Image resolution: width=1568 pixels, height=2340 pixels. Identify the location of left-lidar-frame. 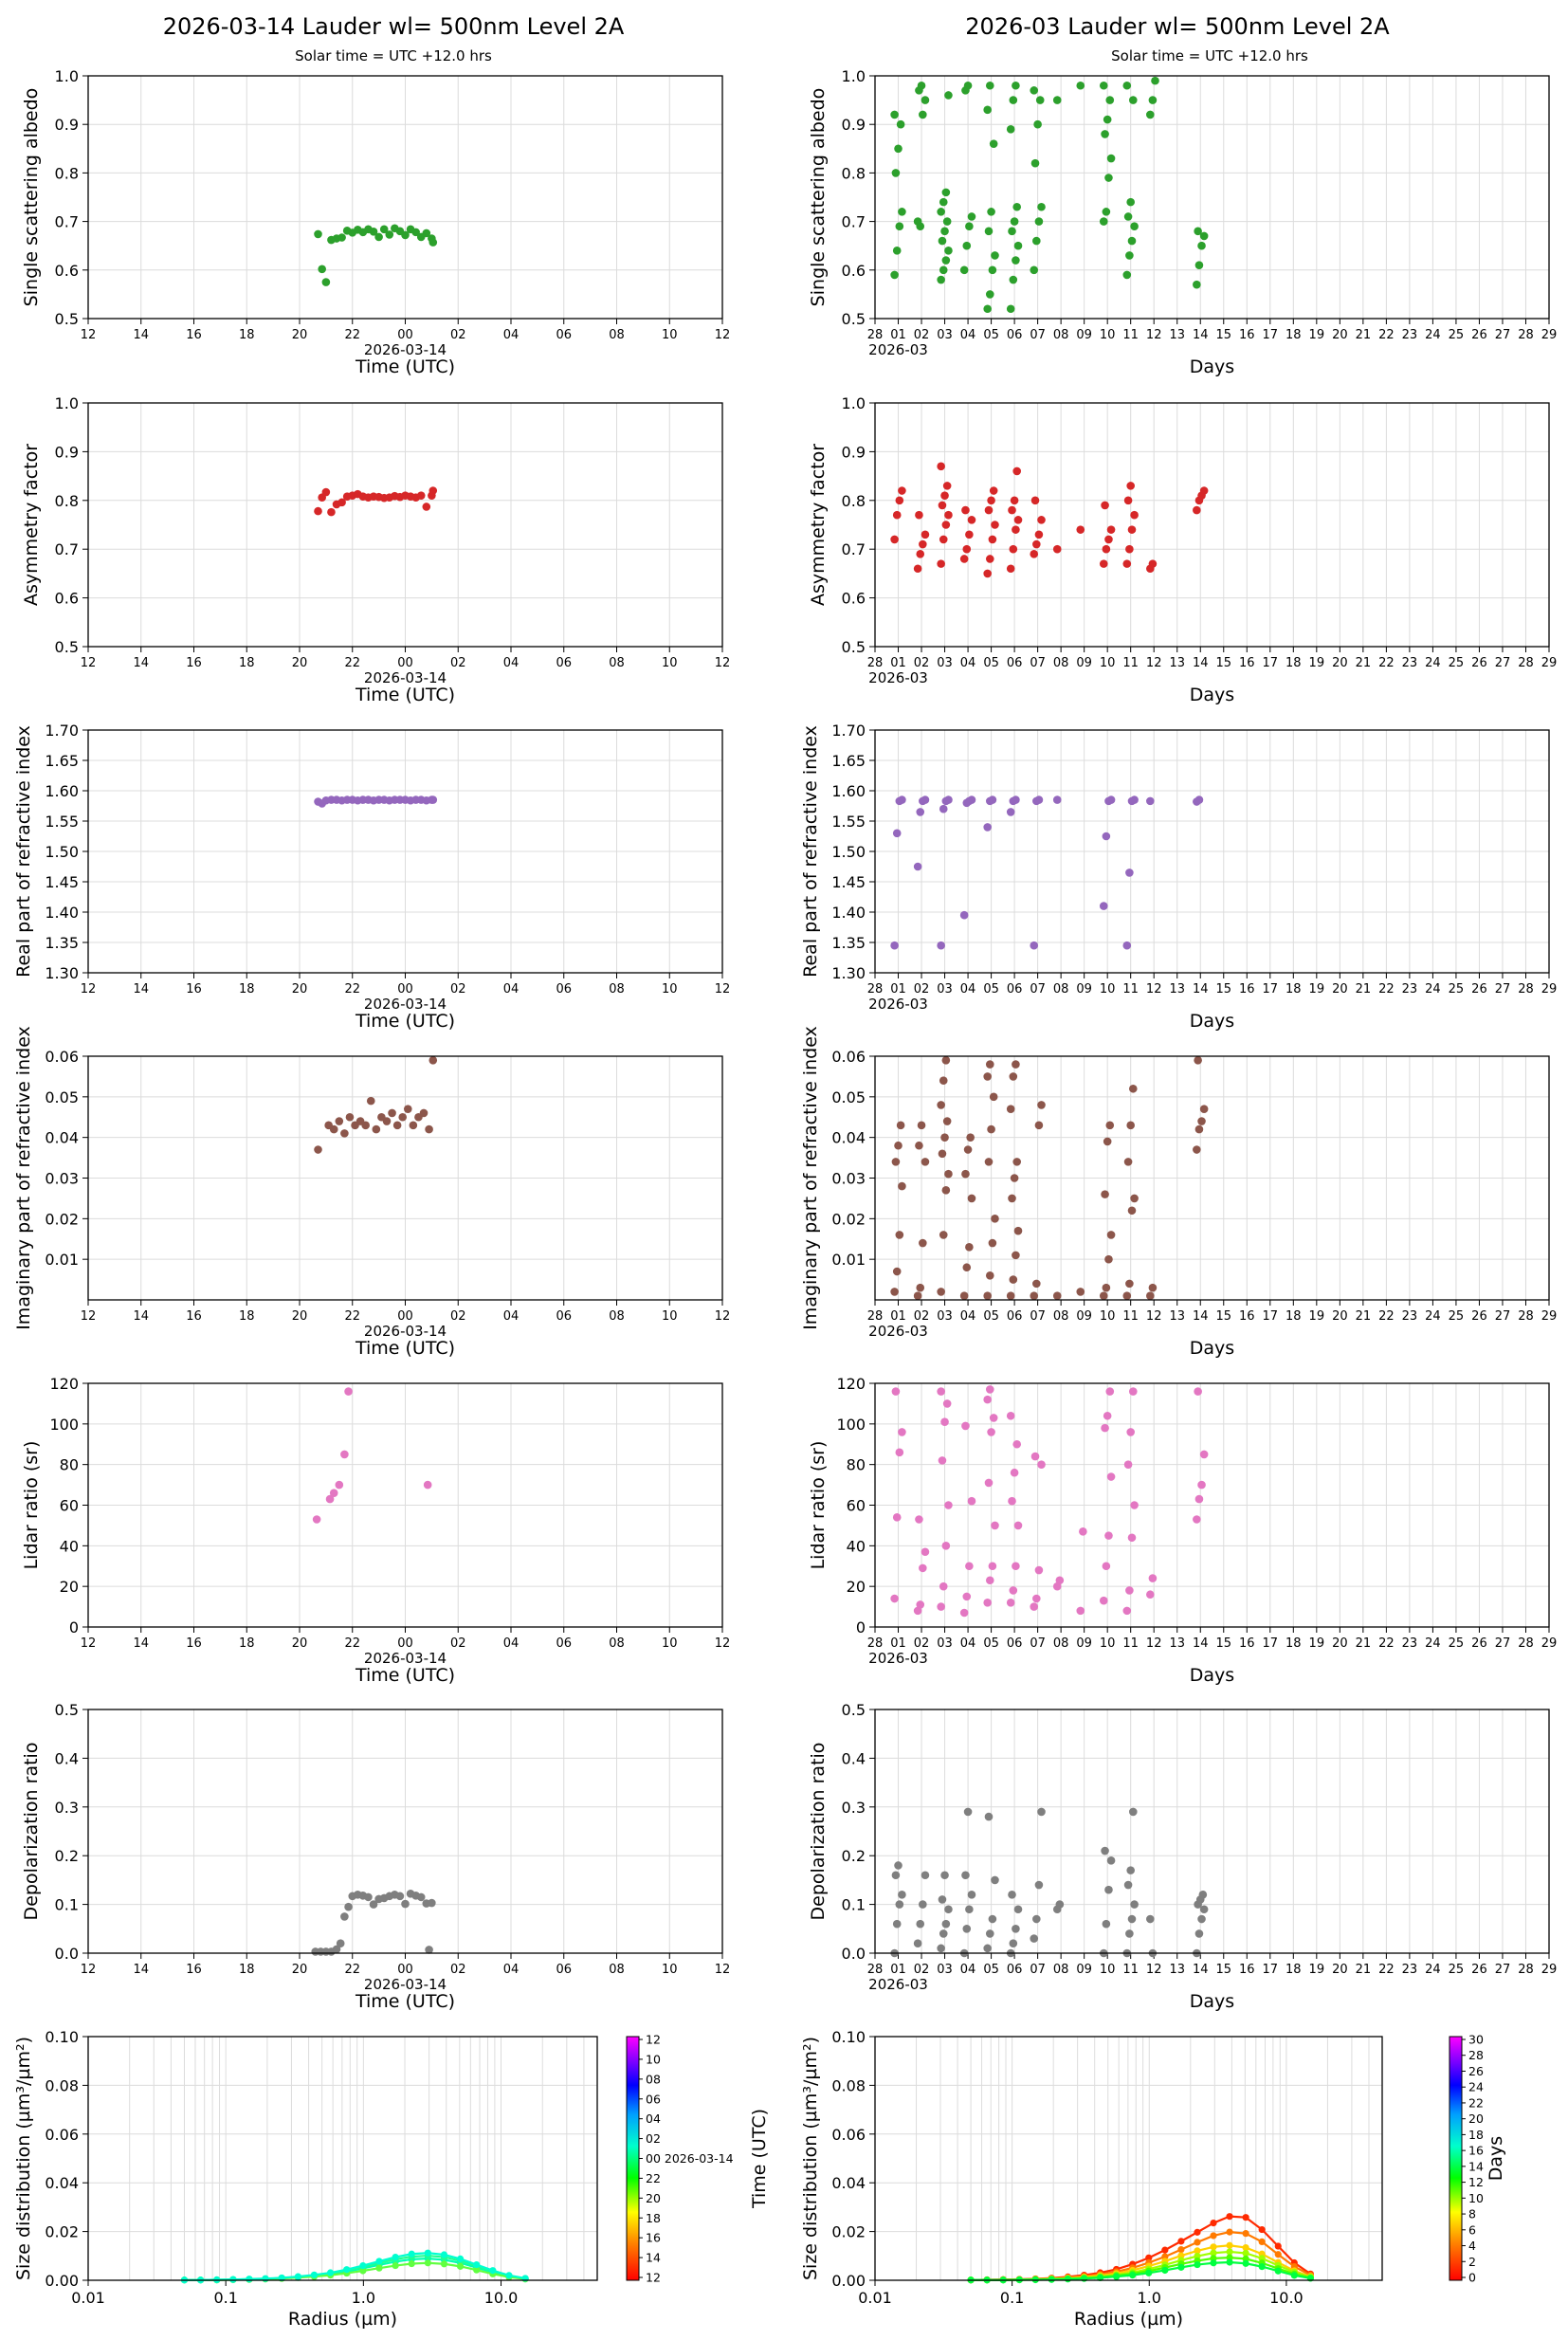
(405, 1505).